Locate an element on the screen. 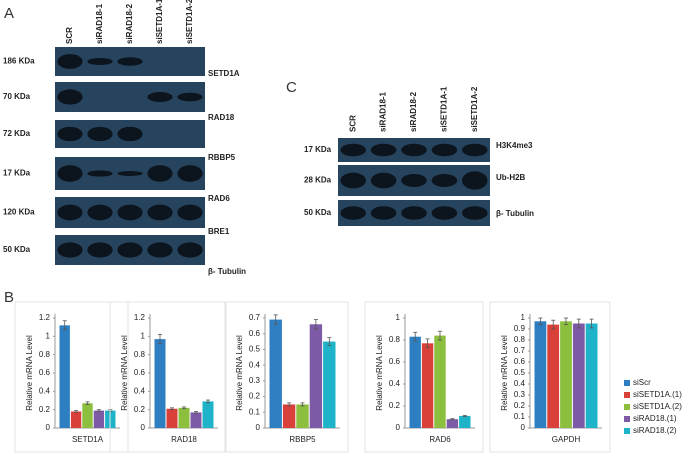 Image resolution: width=696 pixels, height=456 pixels. mass-label: 28 KDa is located at coordinates (318, 180).